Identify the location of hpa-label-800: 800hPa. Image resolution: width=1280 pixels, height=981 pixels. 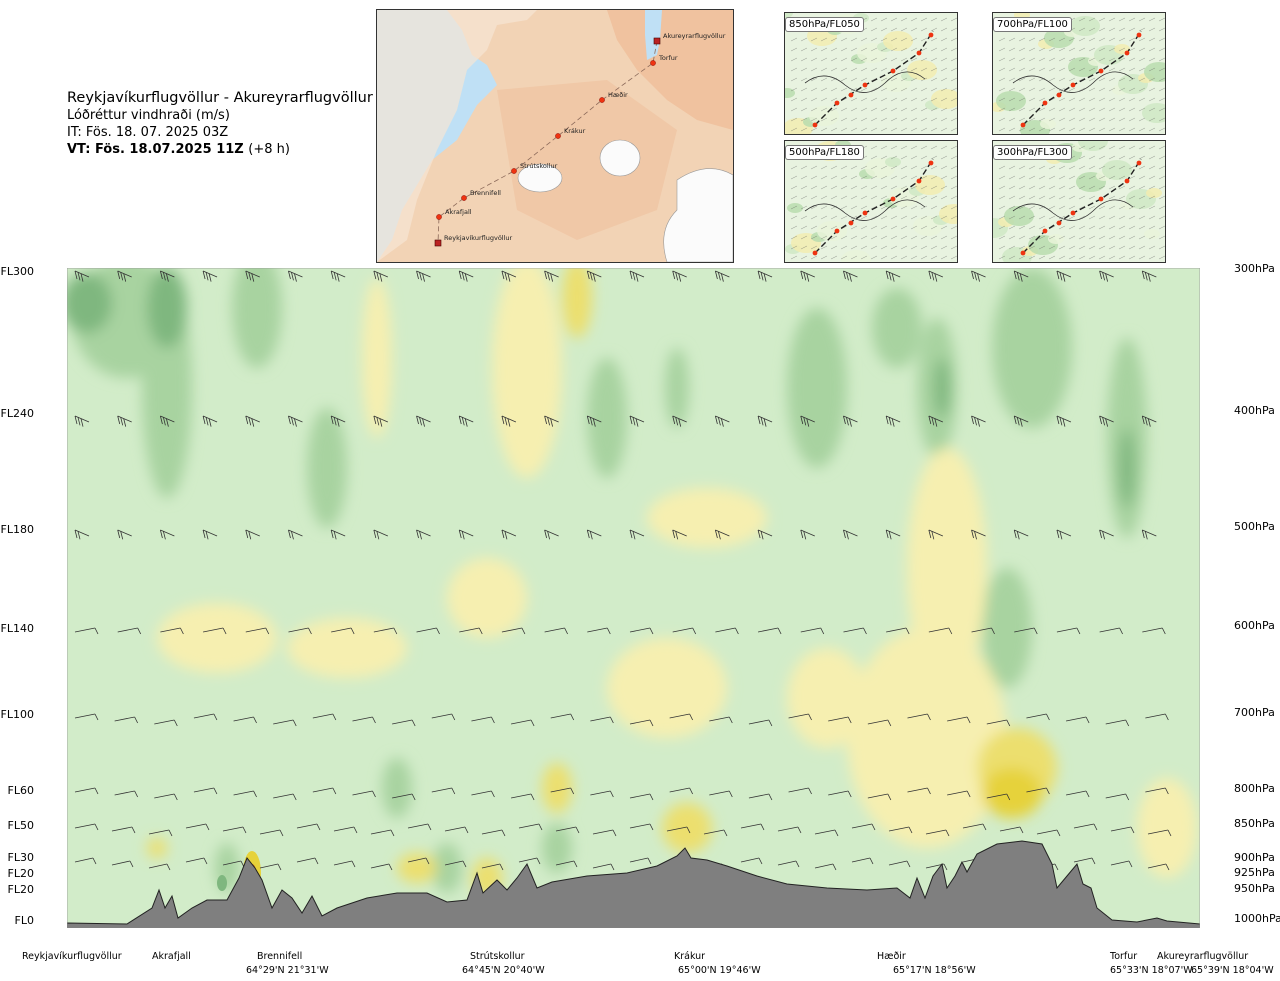
(1254, 788).